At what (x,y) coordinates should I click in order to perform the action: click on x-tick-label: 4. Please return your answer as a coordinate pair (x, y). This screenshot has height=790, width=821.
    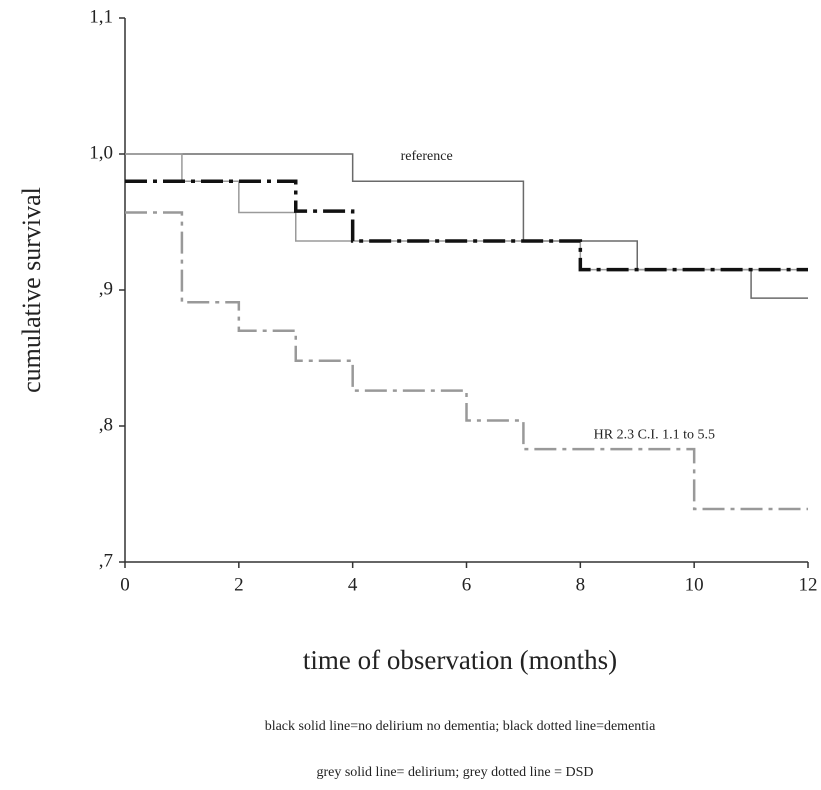
    Looking at the image, I should click on (353, 584).